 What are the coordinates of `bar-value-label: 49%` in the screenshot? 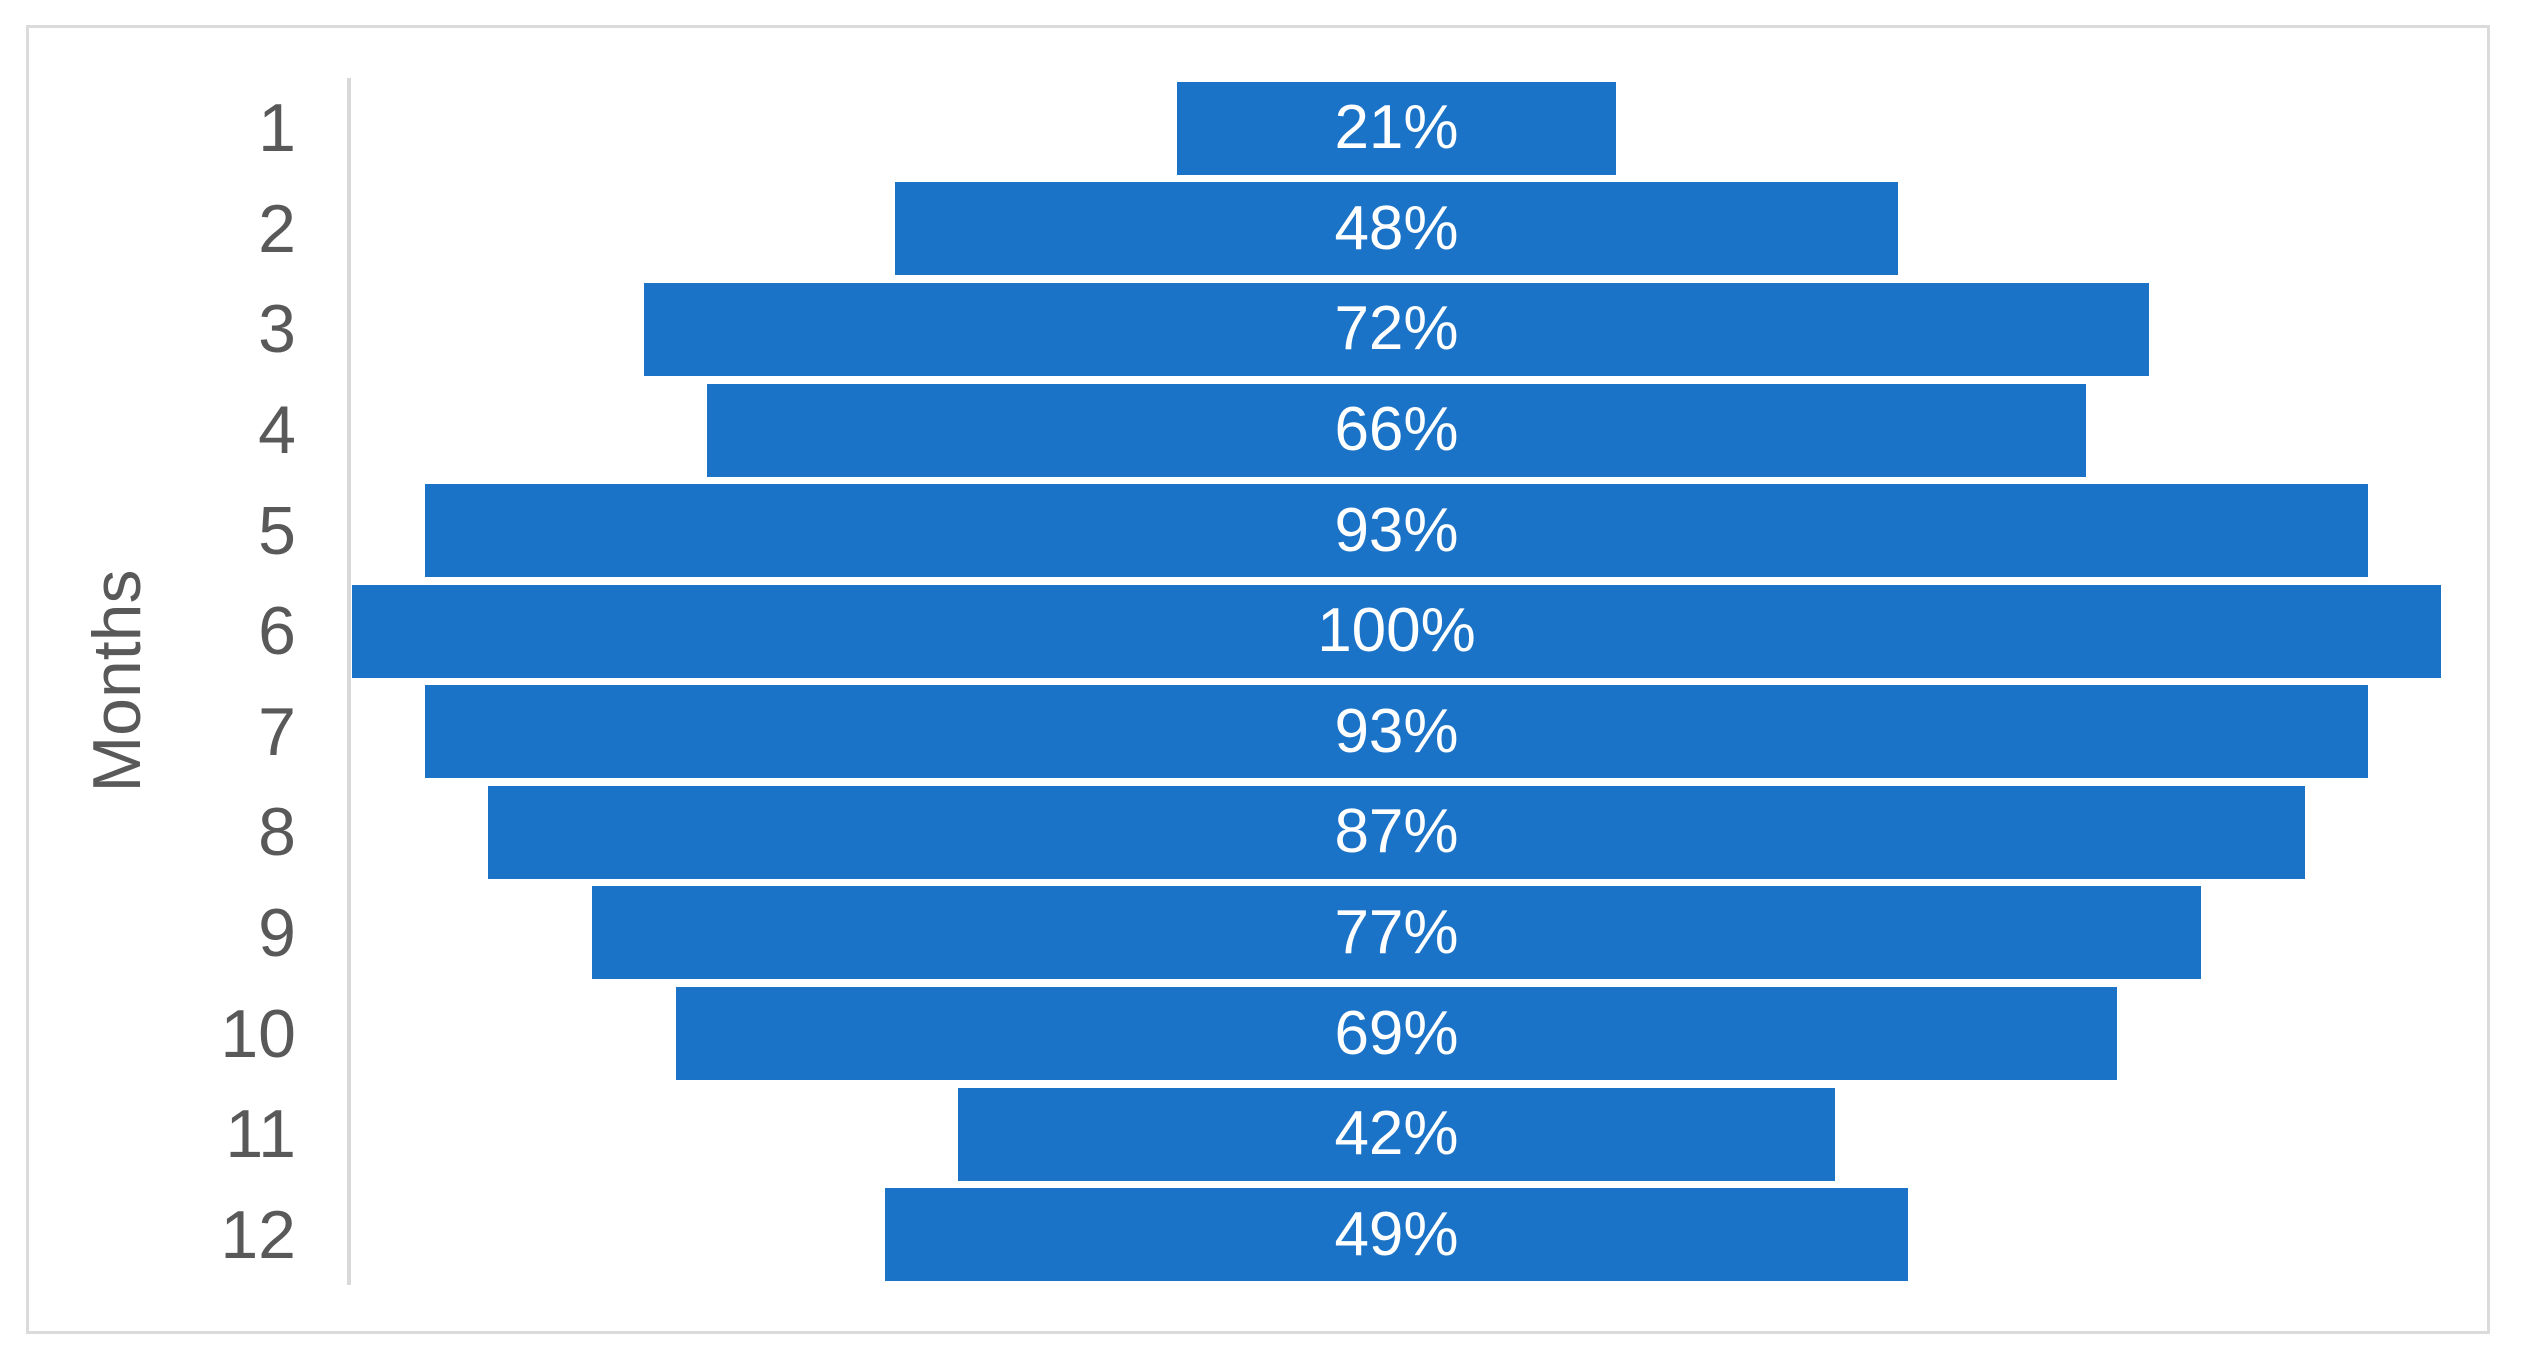 It's located at (1396, 1234).